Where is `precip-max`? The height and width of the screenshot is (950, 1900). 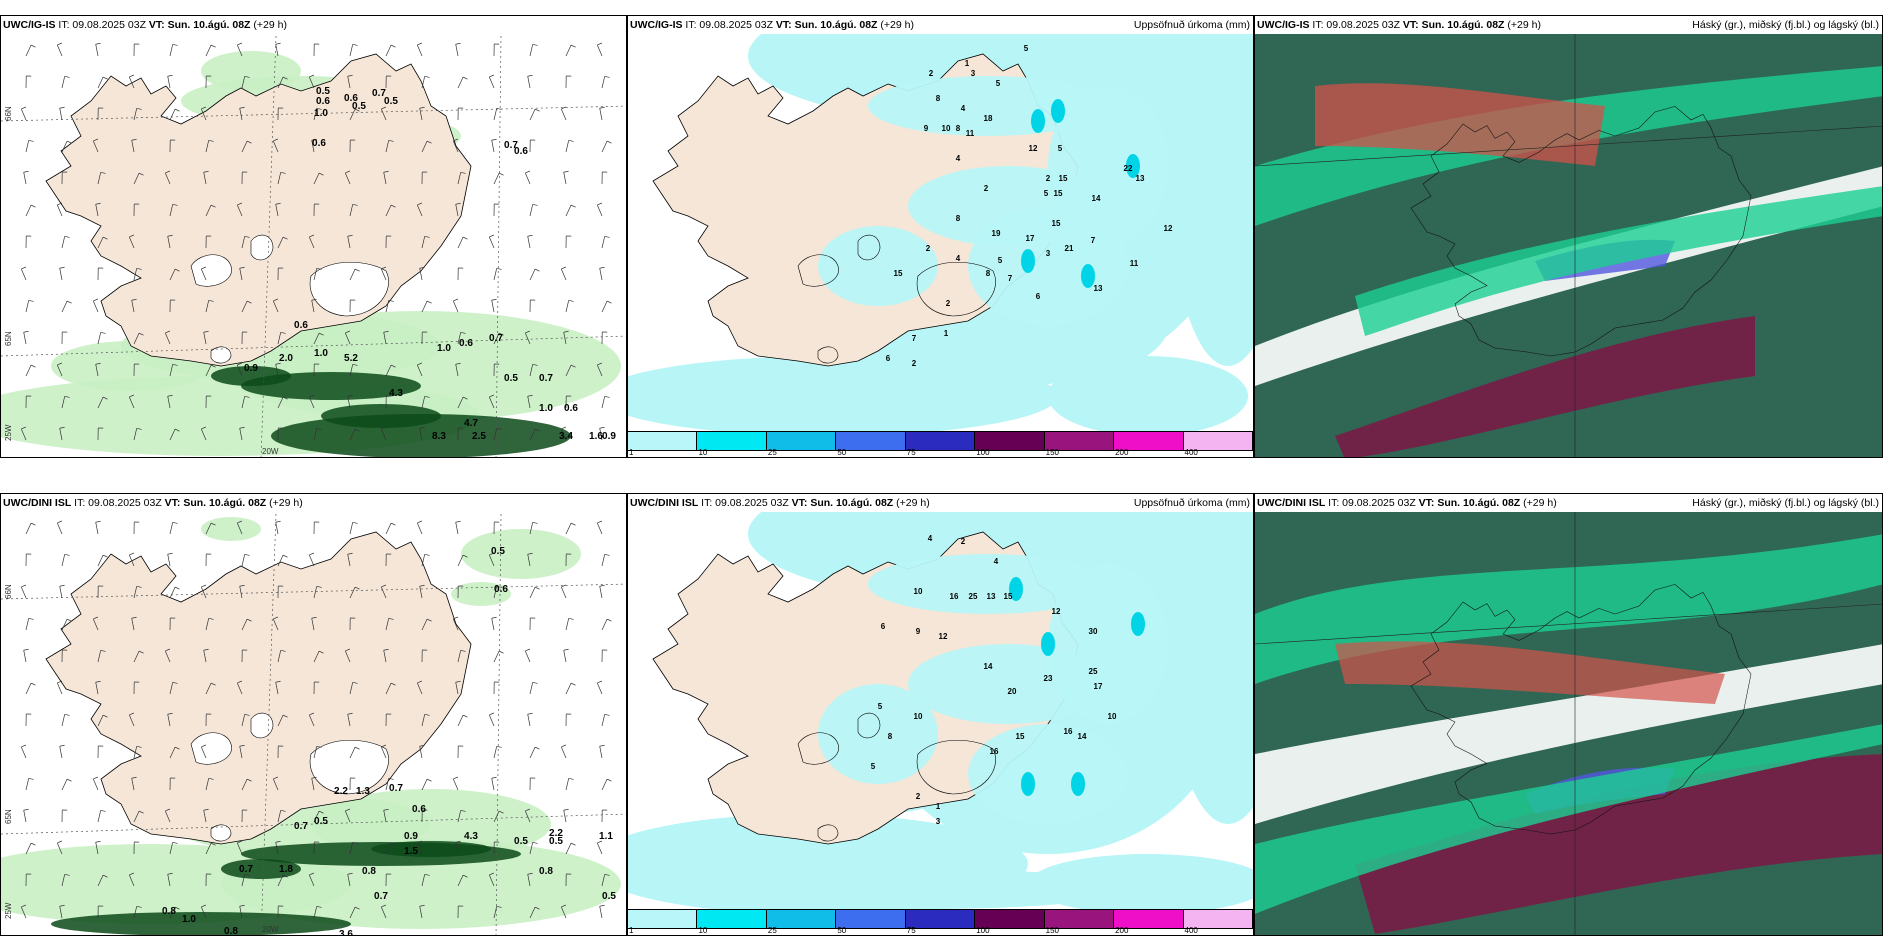
precip-max is located at coordinates (1088, 276).